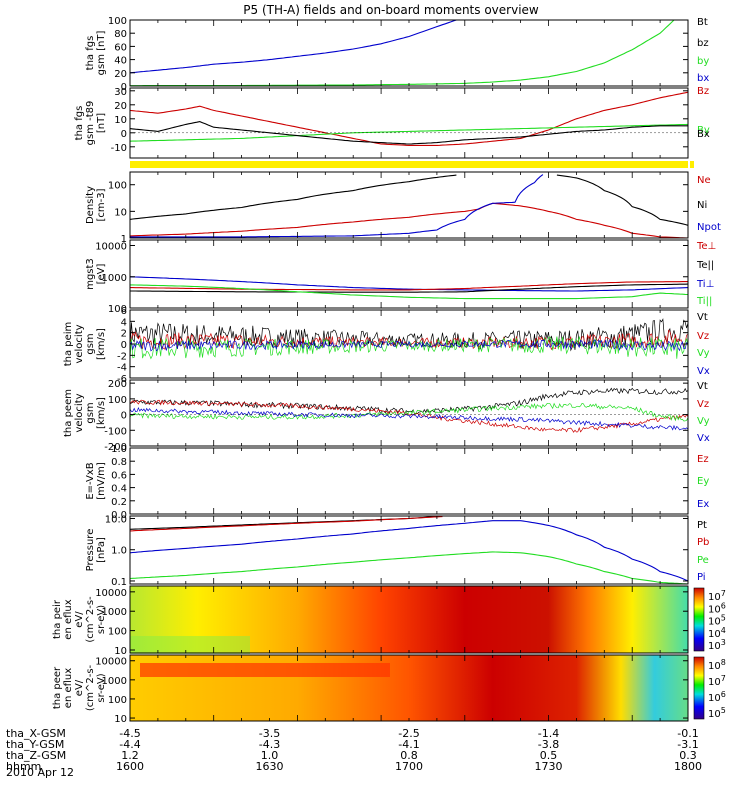 The width and height of the screenshot is (750, 800). Describe the element at coordinates (79, 687) in the screenshot. I see `y-axis-label: tha peeren efluxeV/(cm^2-s-sr-eV)` at that location.